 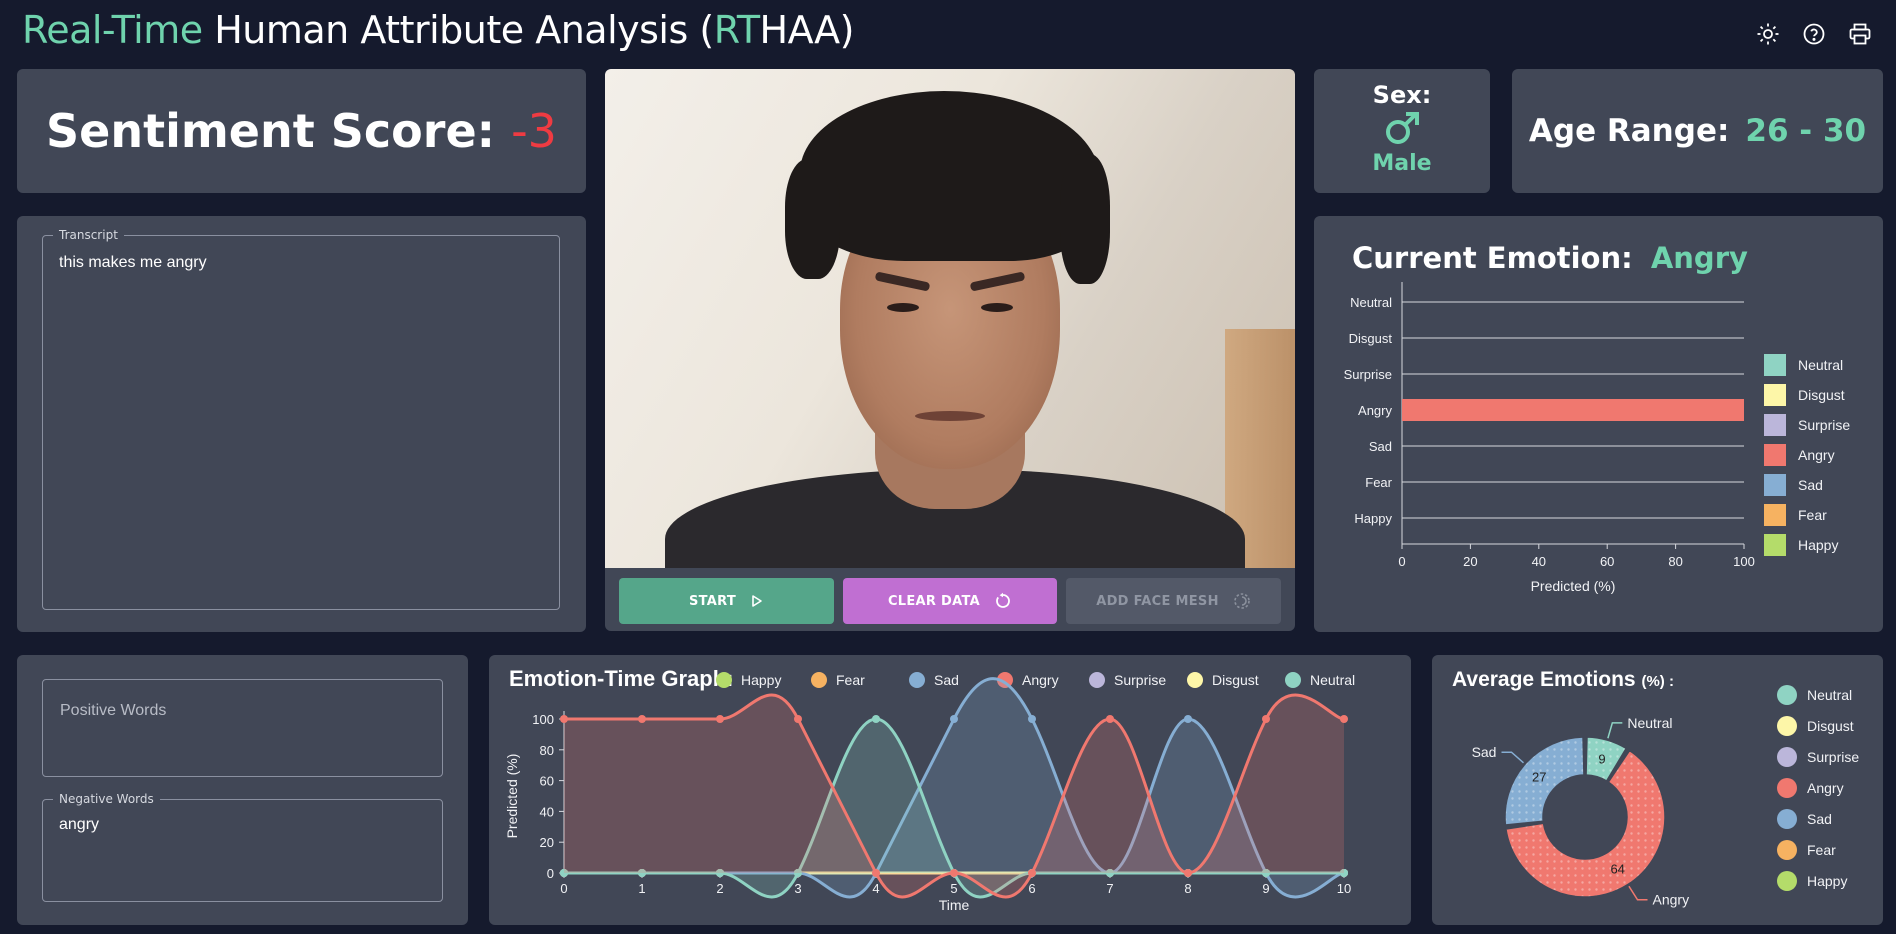 What do you see at coordinates (1814, 34) in the screenshot?
I see `help-icon` at bounding box center [1814, 34].